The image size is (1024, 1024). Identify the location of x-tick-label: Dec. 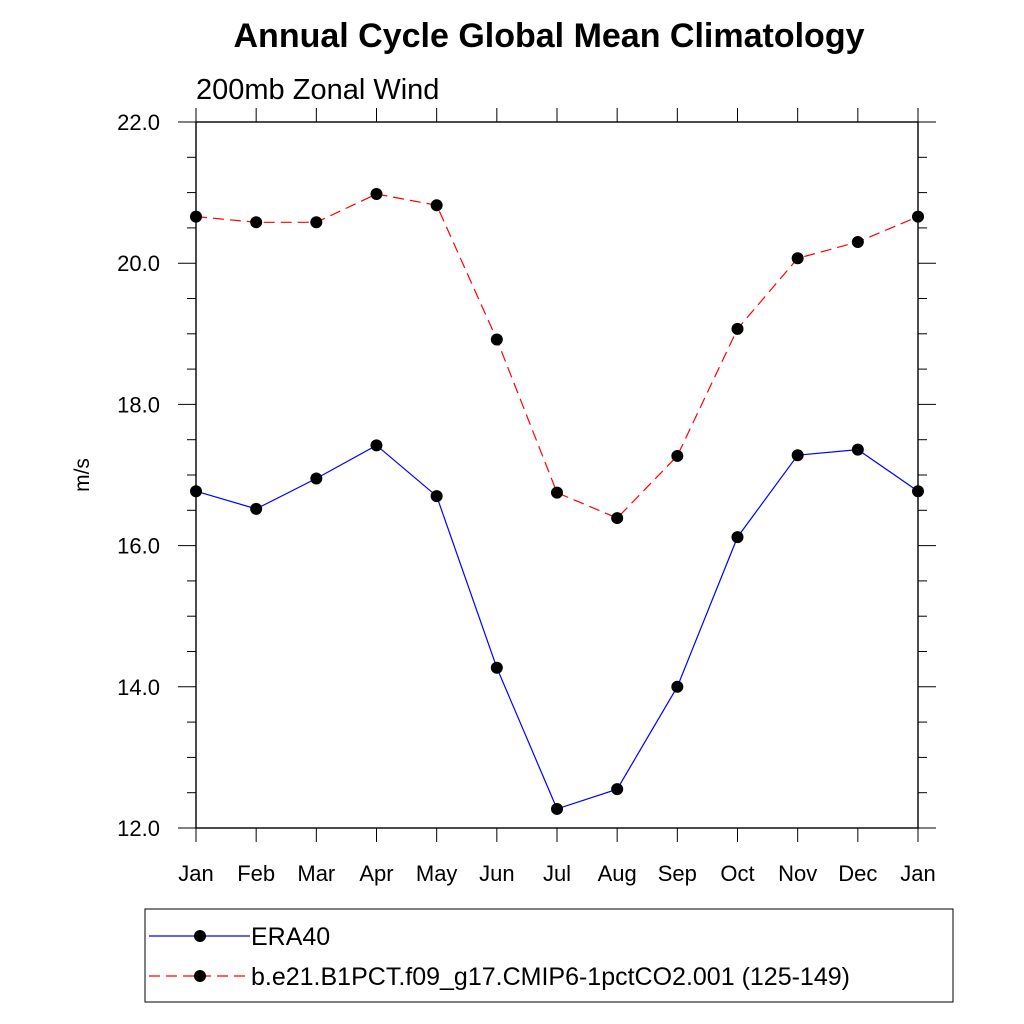
(857, 873).